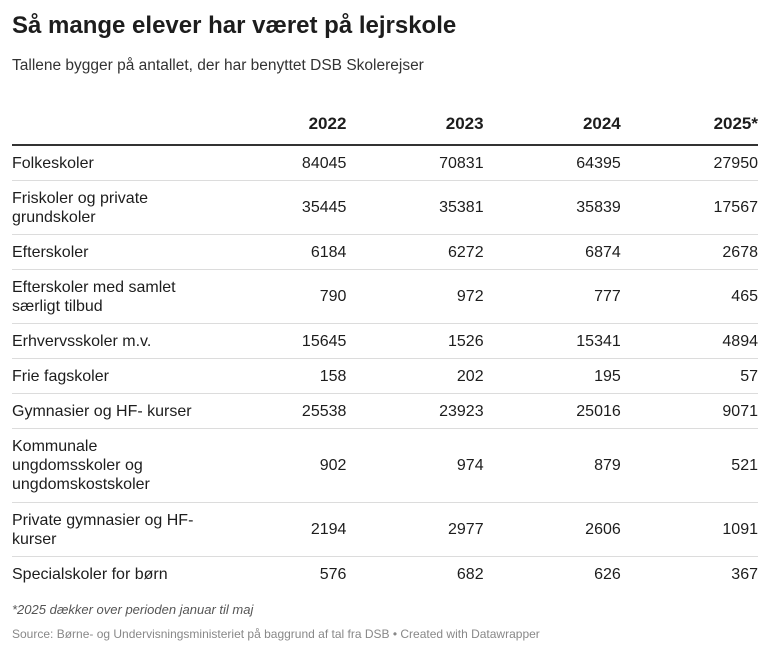 This screenshot has height=657, width=770. I want to click on header-row: 2022 2023 2024 2025*, so click(385, 125).